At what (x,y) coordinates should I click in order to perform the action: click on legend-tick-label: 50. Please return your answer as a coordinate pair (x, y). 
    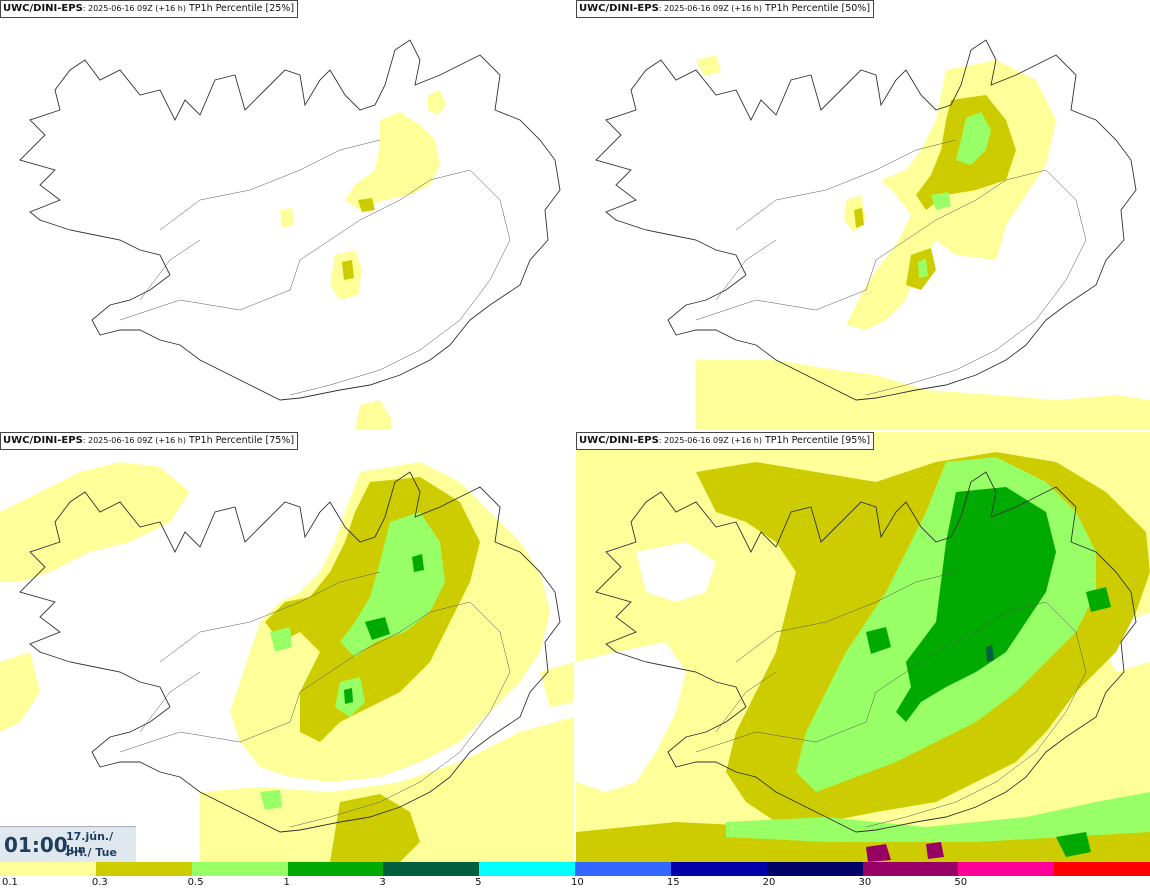
    Looking at the image, I should click on (961, 882).